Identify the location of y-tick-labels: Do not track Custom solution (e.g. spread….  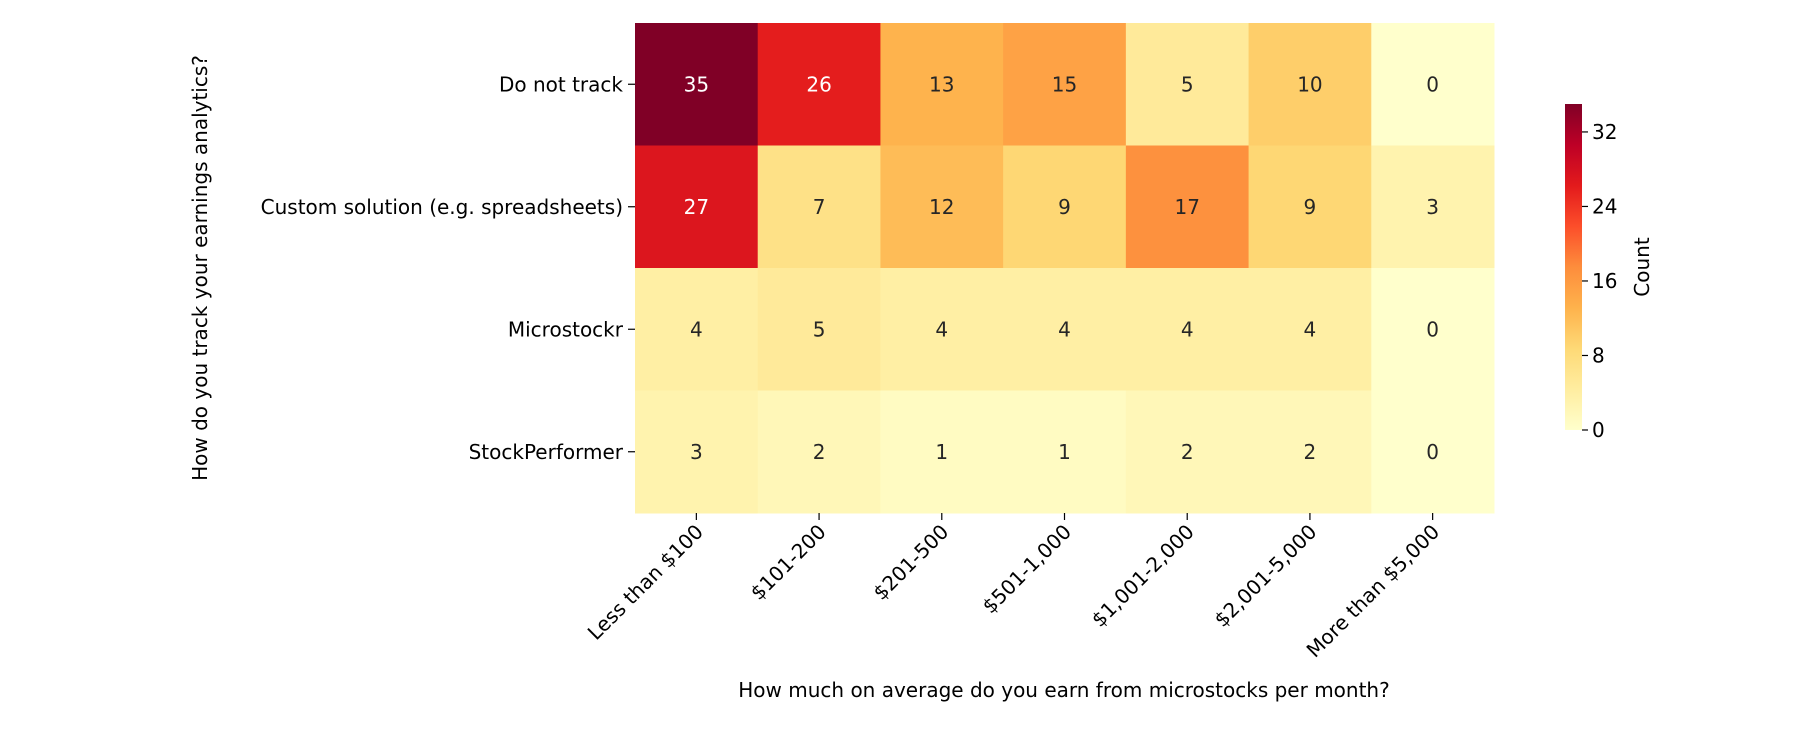
(448, 268).